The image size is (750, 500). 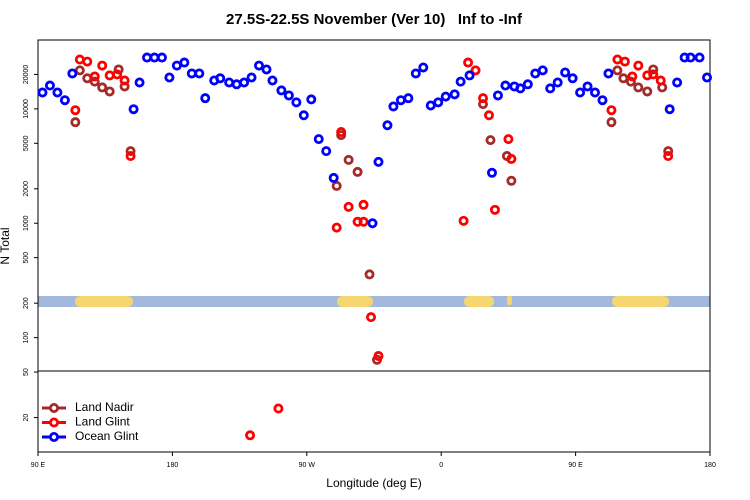 What do you see at coordinates (26, 338) in the screenshot?
I see `y-tick-label: 100` at bounding box center [26, 338].